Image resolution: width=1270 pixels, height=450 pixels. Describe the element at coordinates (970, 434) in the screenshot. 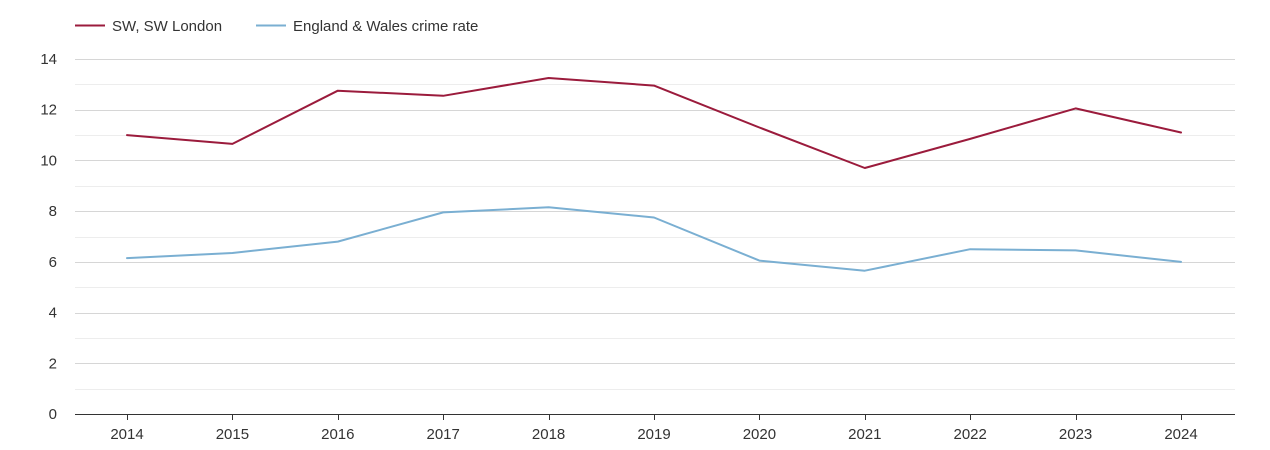

I see `x-tick-label: 2022` at that location.